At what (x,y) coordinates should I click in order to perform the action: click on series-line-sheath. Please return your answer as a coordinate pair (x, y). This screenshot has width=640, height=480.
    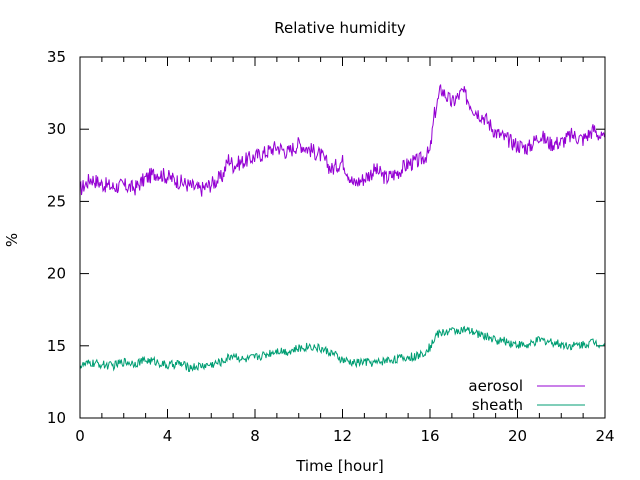
    Looking at the image, I should click on (342, 349).